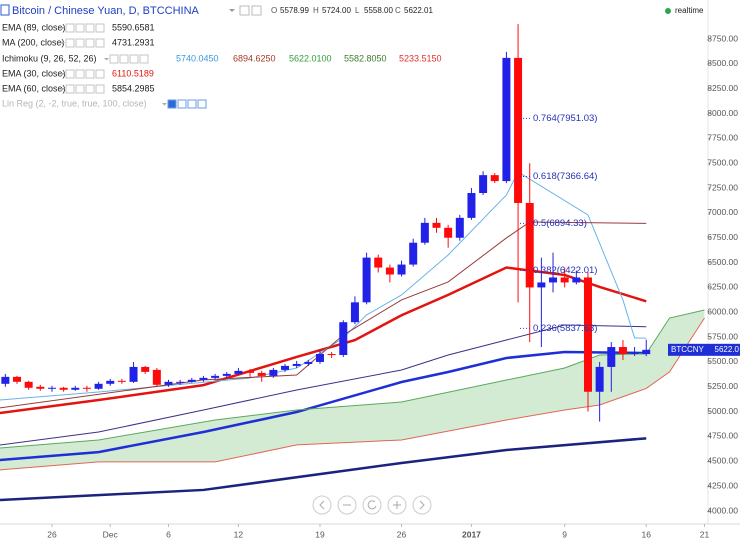 The image size is (740, 544). What do you see at coordinates (722, 262) in the screenshot?
I see `y-tick-label: 6500.00` at bounding box center [722, 262].